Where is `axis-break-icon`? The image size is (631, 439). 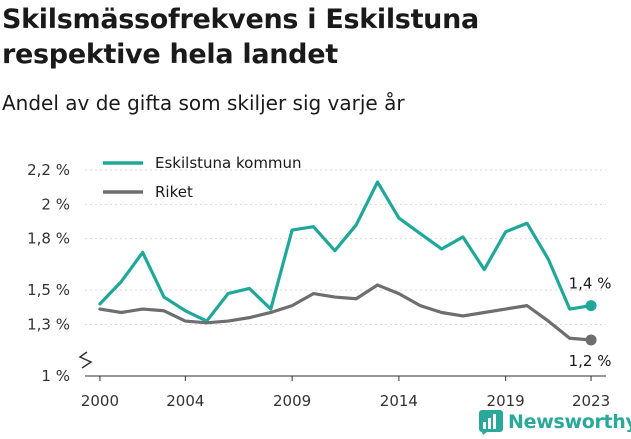
axis-break-icon is located at coordinates (85, 360).